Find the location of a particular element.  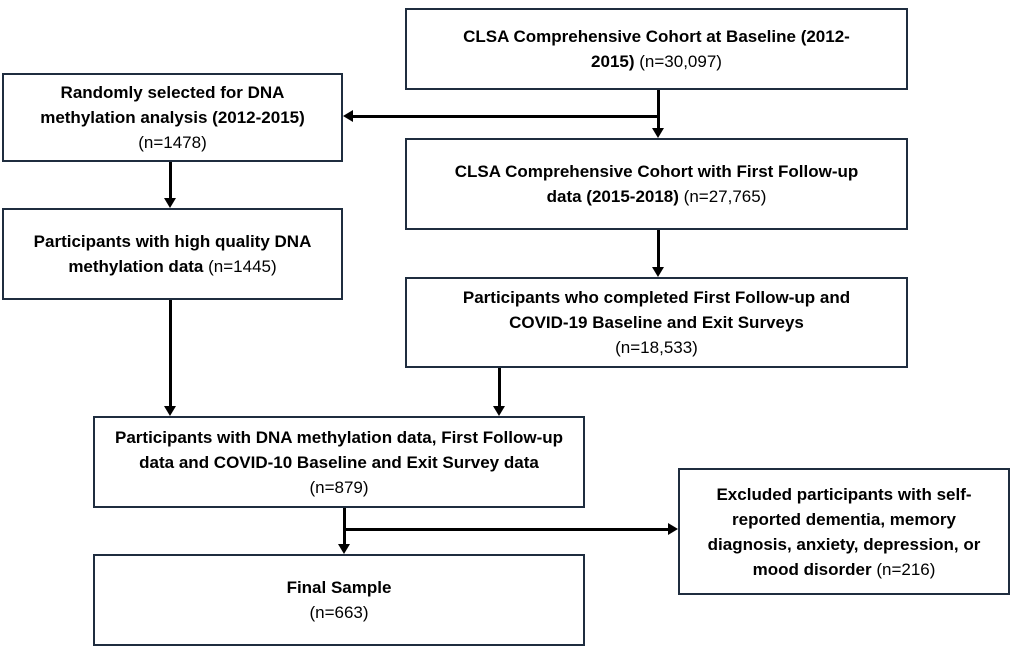

box-final-sample: Final Sample (n=663) is located at coordinates (339, 600).